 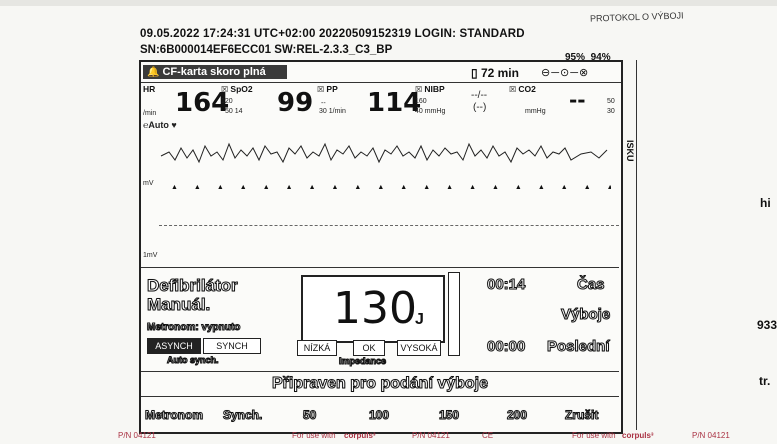 I want to click on softkey-metronome: Metronom, so click(x=174, y=415).